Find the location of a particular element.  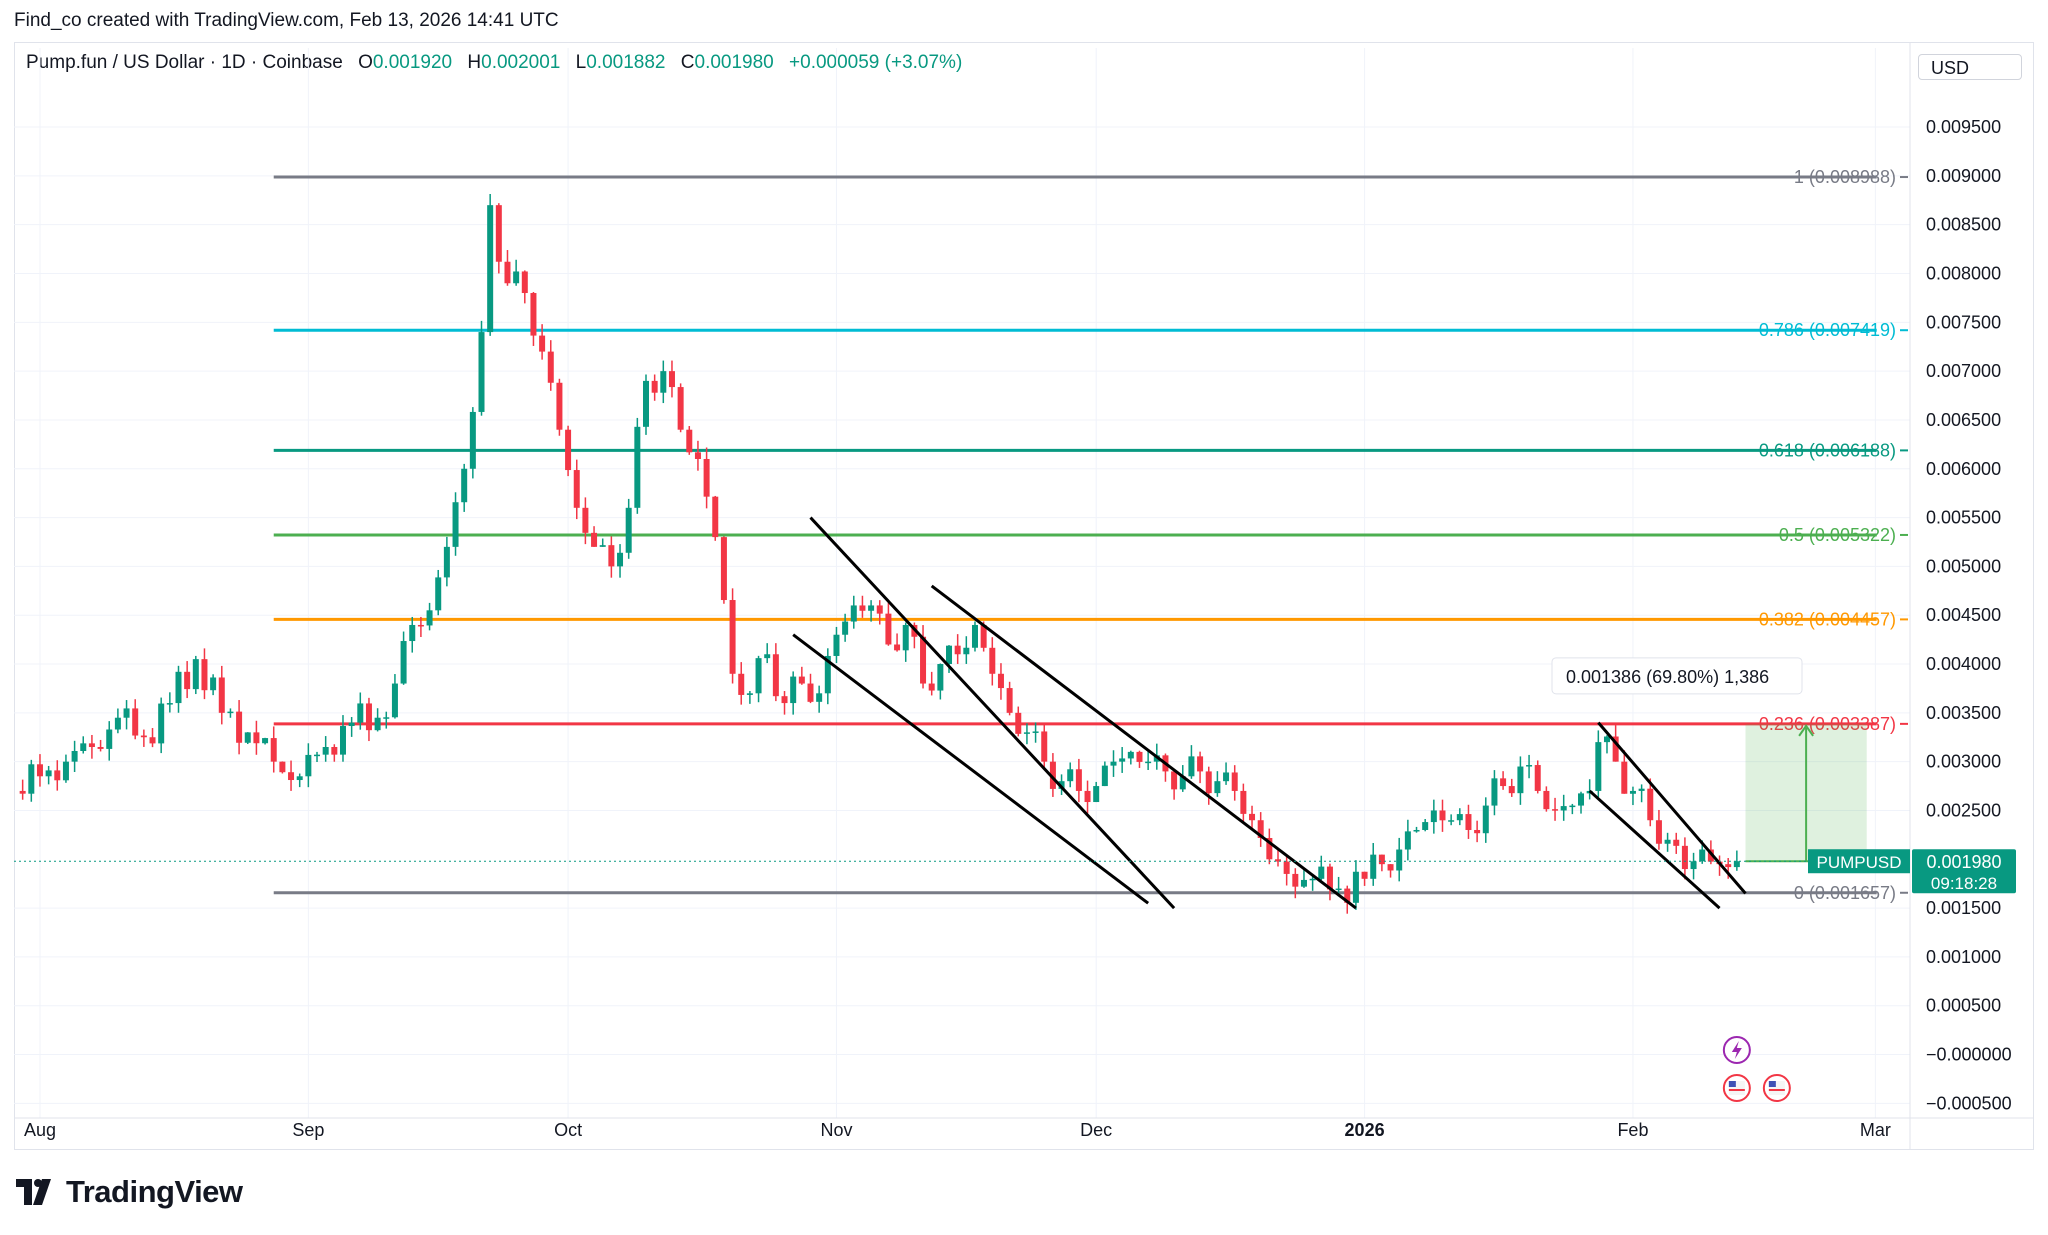

symbol-title: Pump.fun / US Dollar · 1D · Coinbase is located at coordinates (184, 62).